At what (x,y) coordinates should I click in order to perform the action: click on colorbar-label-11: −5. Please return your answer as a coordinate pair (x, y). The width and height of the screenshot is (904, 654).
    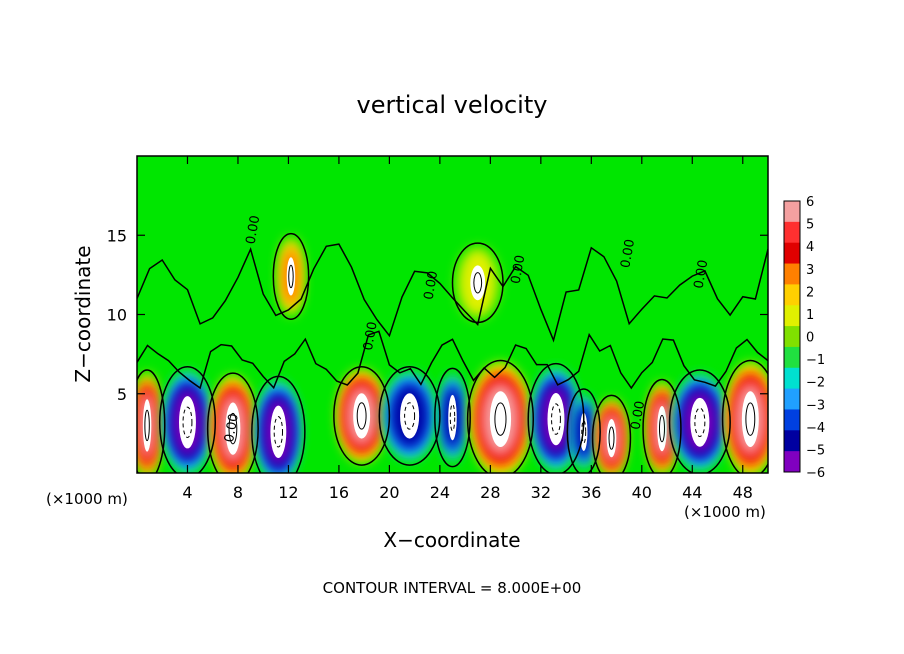
    Looking at the image, I should click on (815, 450).